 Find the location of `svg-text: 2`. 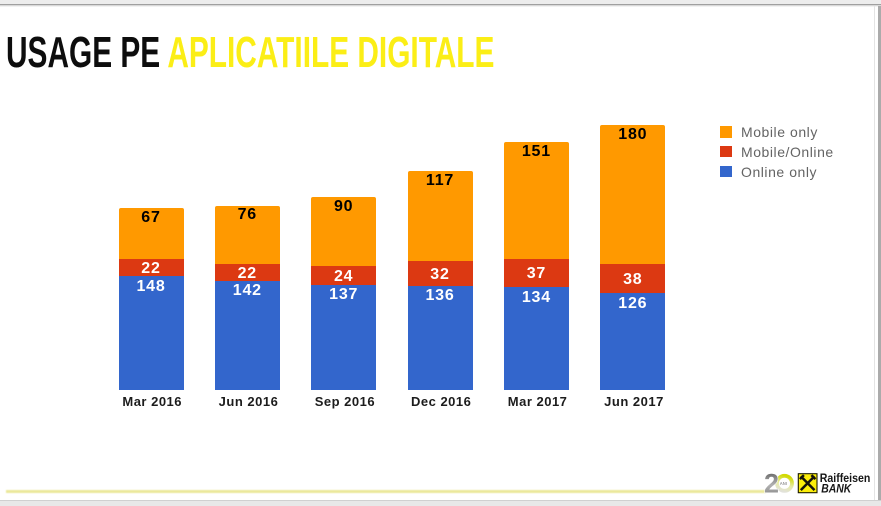

svg-text: 2 is located at coordinates (771, 484).